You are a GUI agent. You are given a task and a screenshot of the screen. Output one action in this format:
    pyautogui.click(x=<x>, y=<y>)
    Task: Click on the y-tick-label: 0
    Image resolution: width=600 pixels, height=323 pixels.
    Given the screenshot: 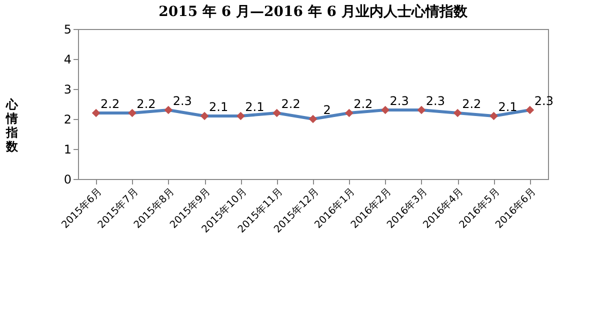 What is the action you would take?
    pyautogui.click(x=68, y=179)
    